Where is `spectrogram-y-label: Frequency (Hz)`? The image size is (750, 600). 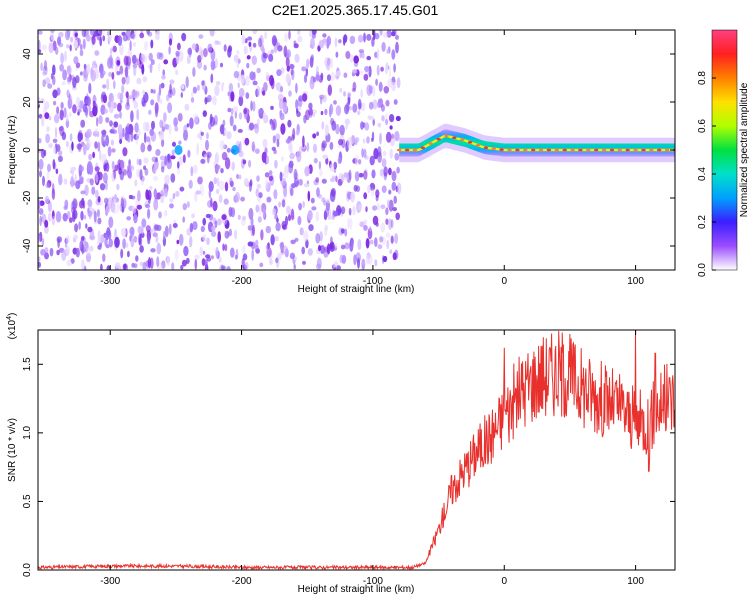
spectrogram-y-label: Frequency (Hz) is located at coordinates (12, 150).